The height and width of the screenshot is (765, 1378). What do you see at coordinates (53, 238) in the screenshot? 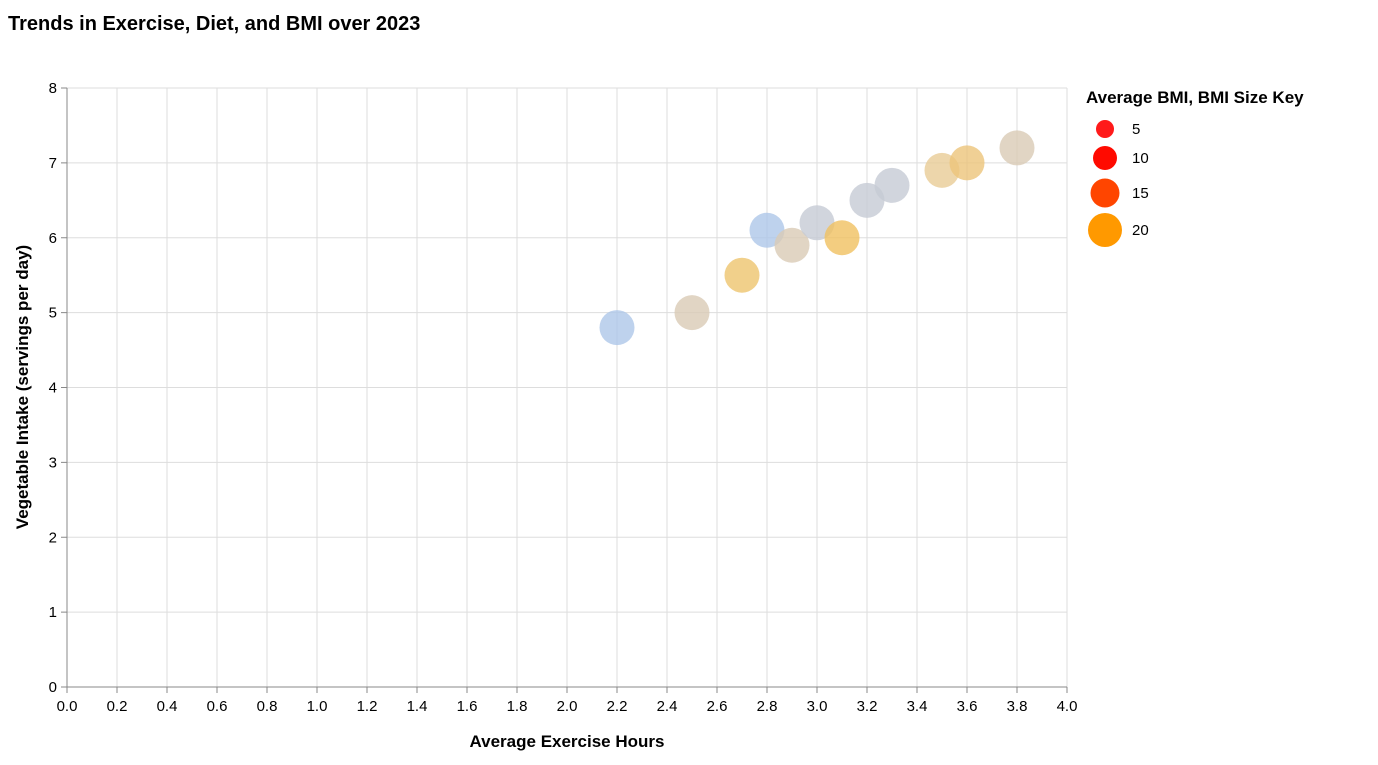
I see `y-tick-label: 6` at bounding box center [53, 238].